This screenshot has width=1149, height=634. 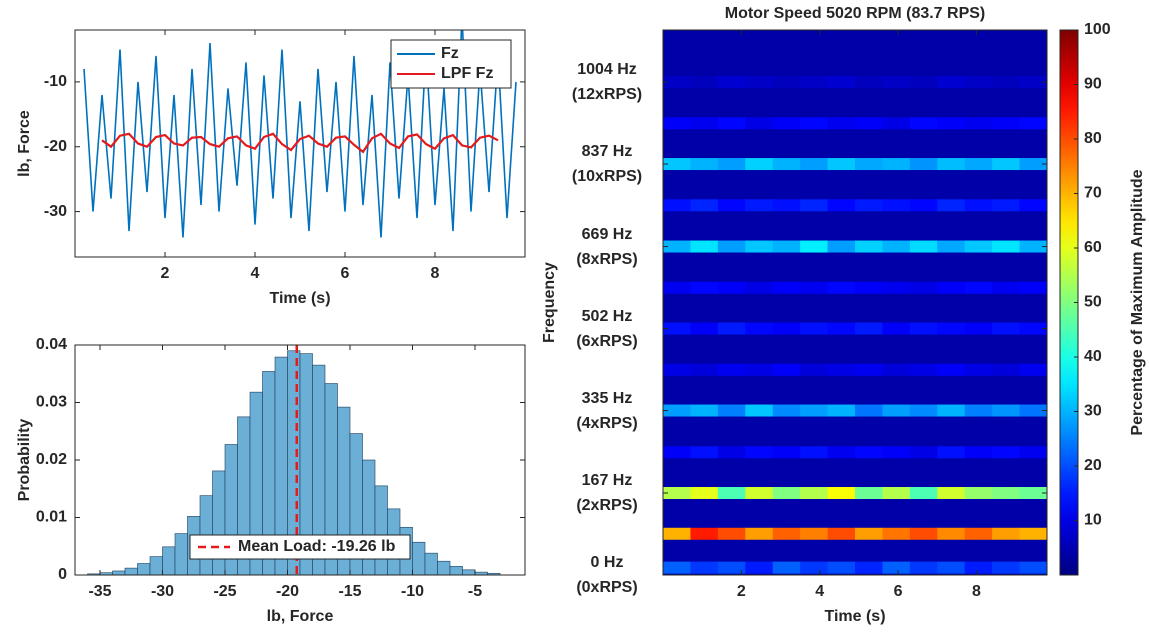 I want to click on y-tick-label: 837 Hz (10xRPS), so click(x=607, y=164).